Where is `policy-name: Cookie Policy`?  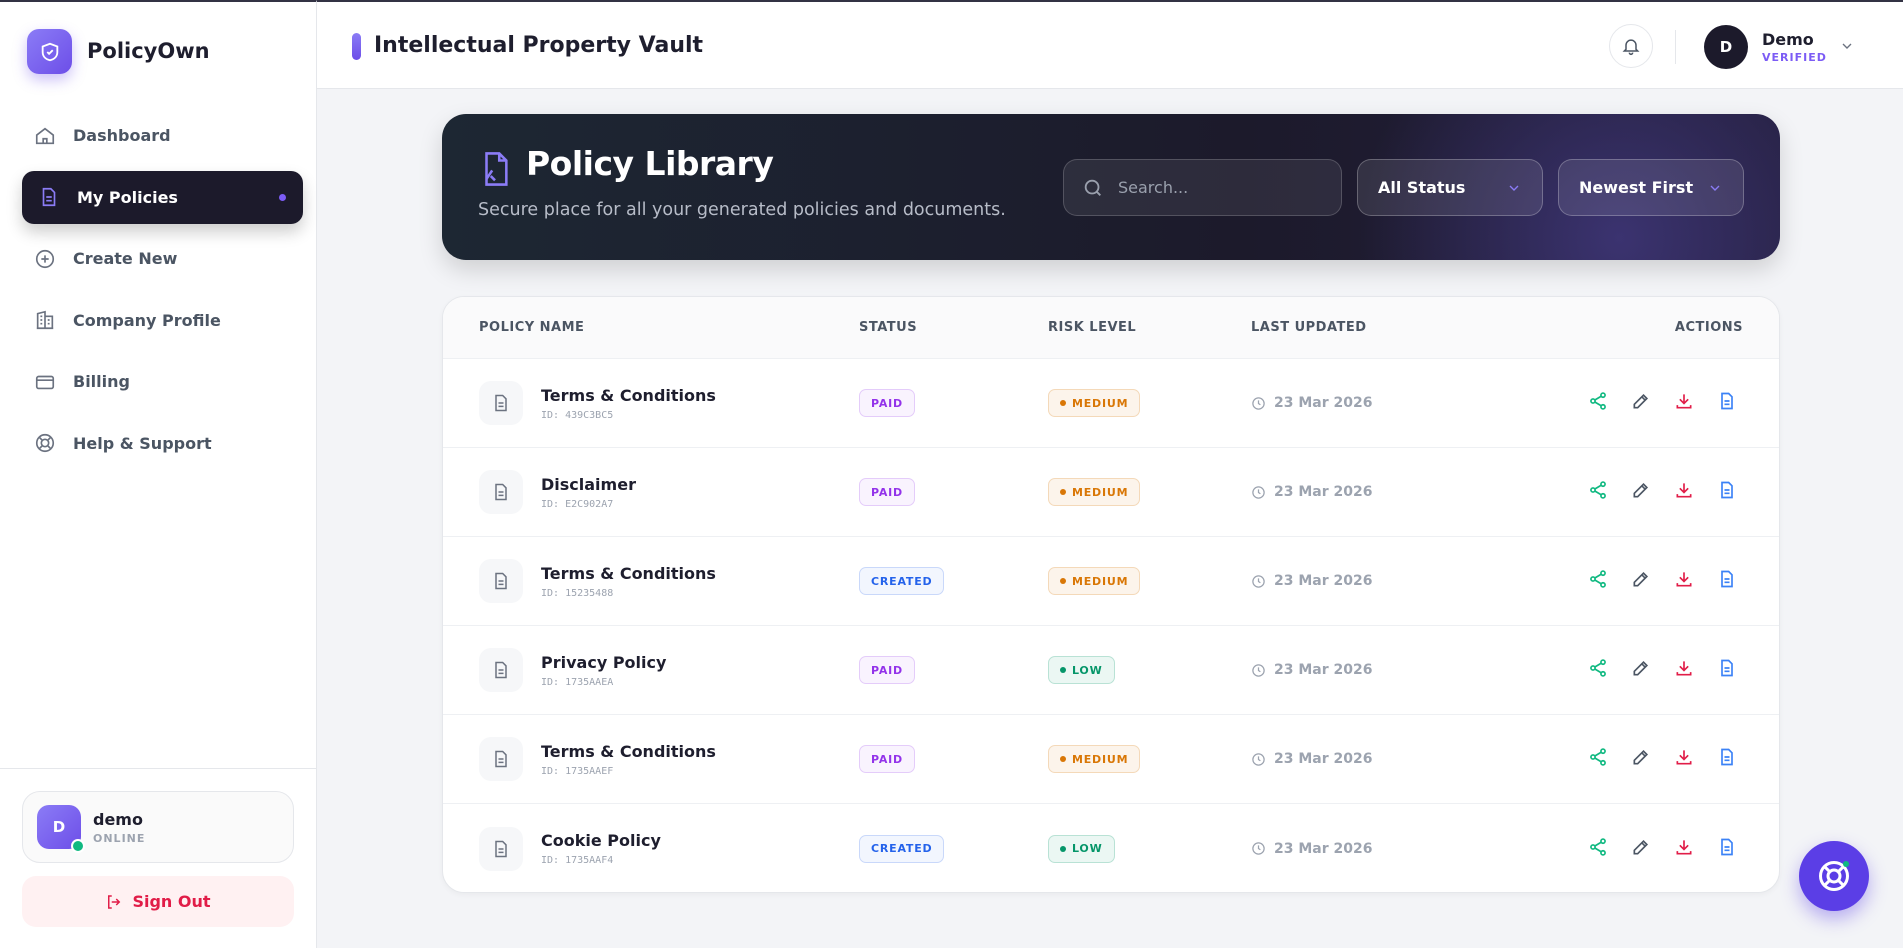 policy-name: Cookie Policy is located at coordinates (601, 840).